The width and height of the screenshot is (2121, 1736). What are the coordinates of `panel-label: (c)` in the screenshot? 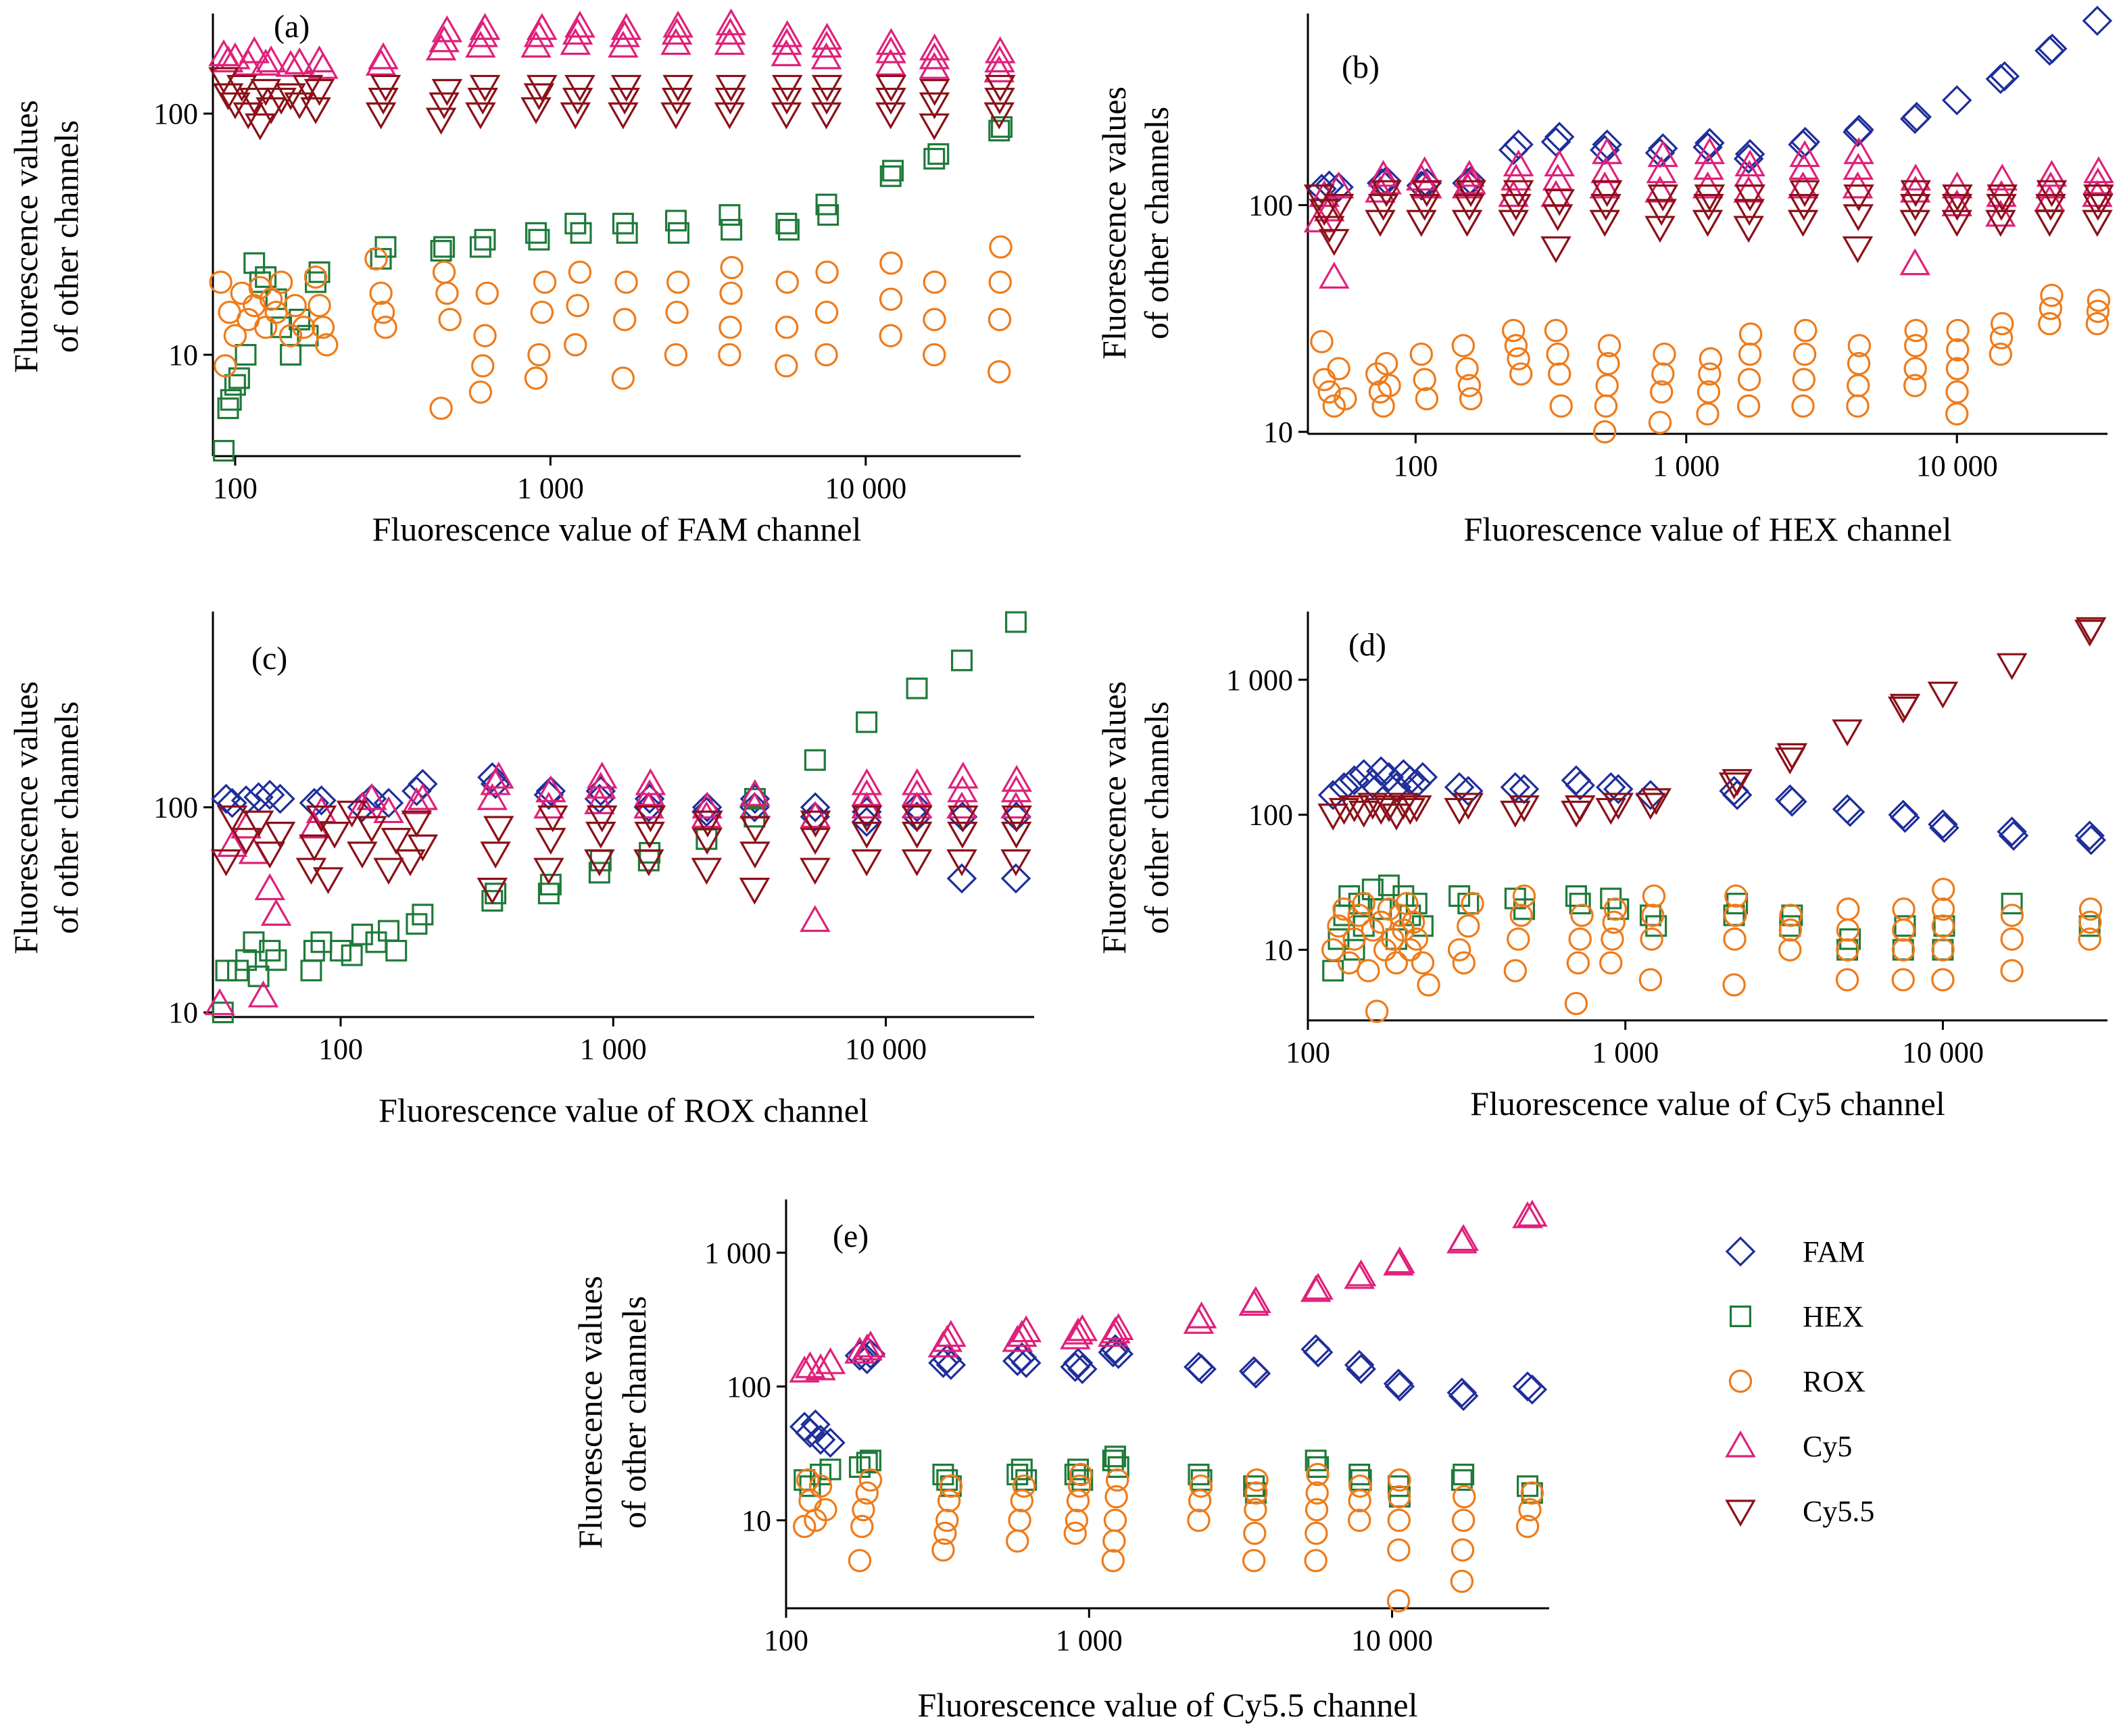 It's located at (269, 658).